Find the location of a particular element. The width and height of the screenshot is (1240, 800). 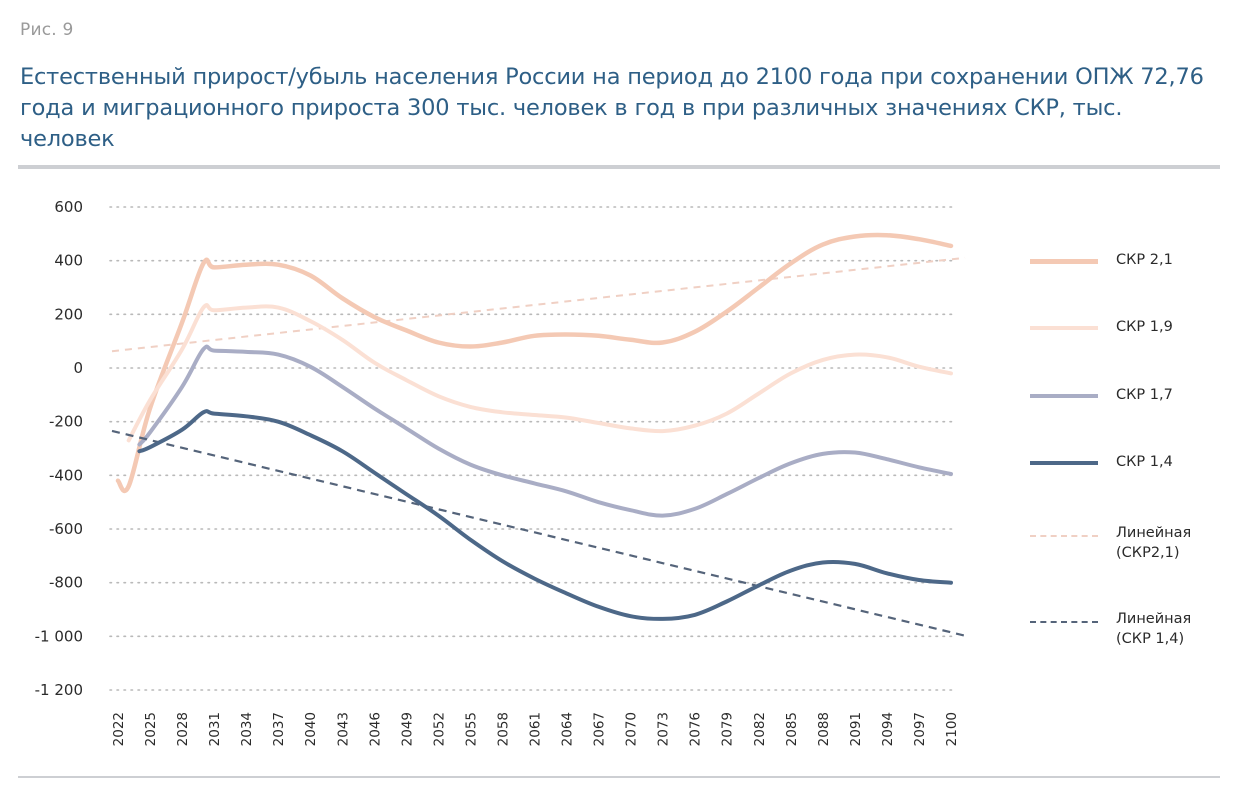

legend-item-skr-1-9: СКР 1,9 is located at coordinates (1101, 327).